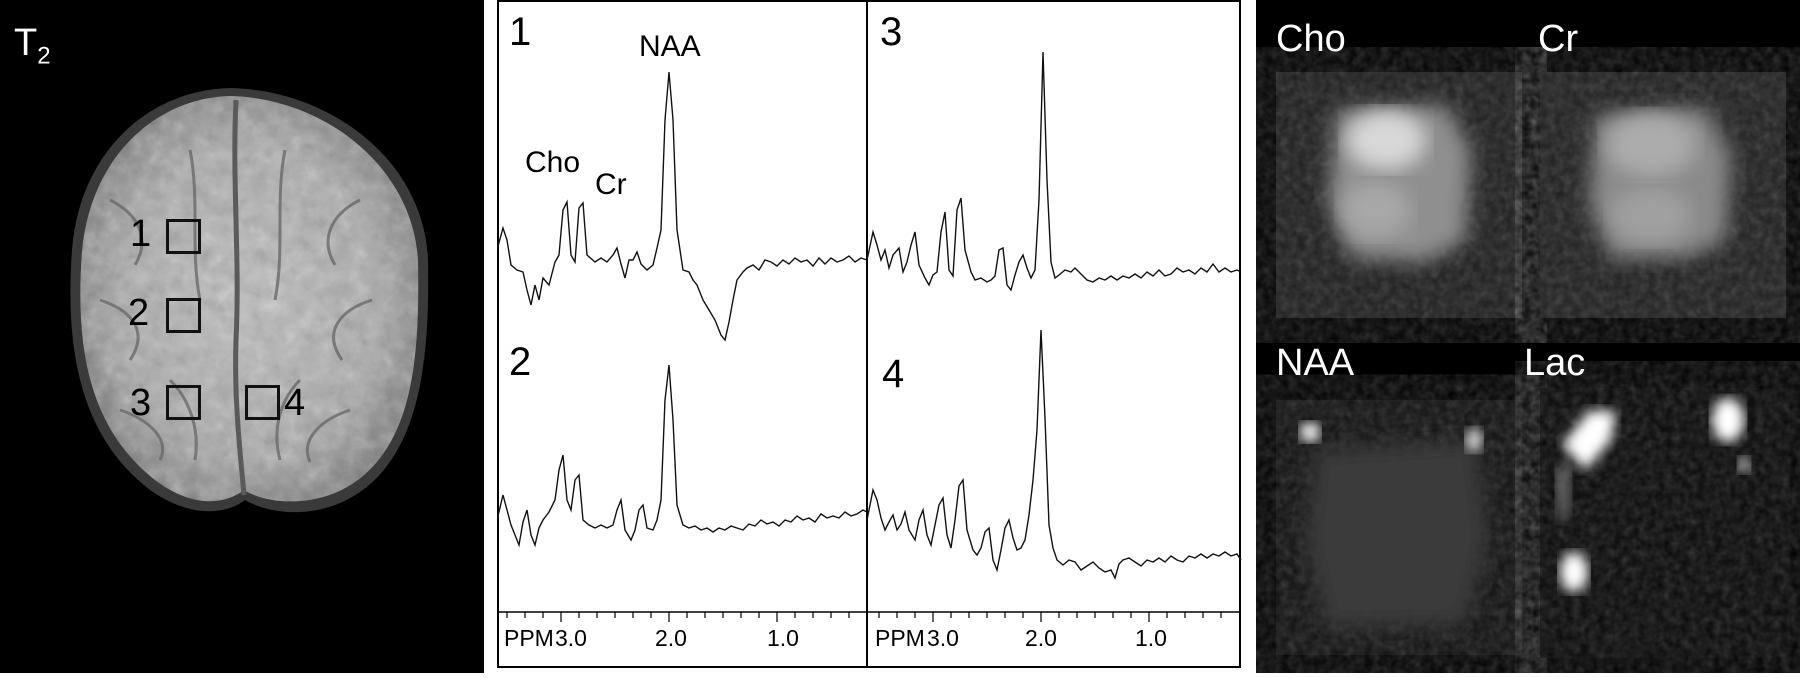 This screenshot has width=1800, height=678. Describe the element at coordinates (783, 638) in the screenshot. I see `axis-tick-left-1: 1.0` at that location.